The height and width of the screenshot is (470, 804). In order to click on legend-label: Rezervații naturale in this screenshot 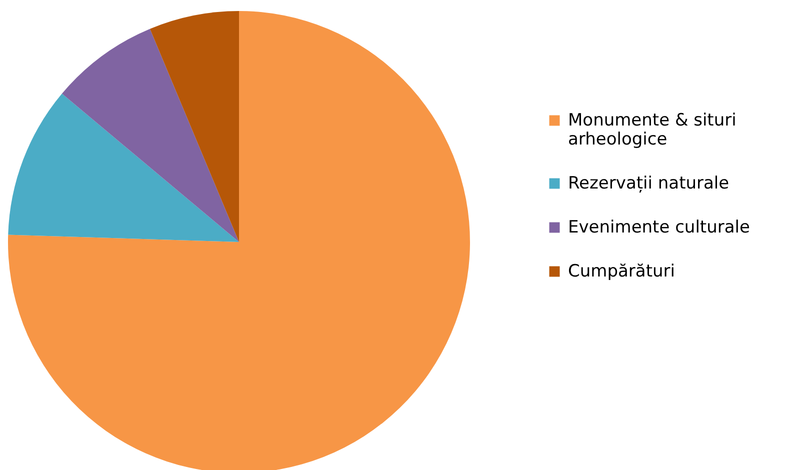, I will do `click(649, 184)`.